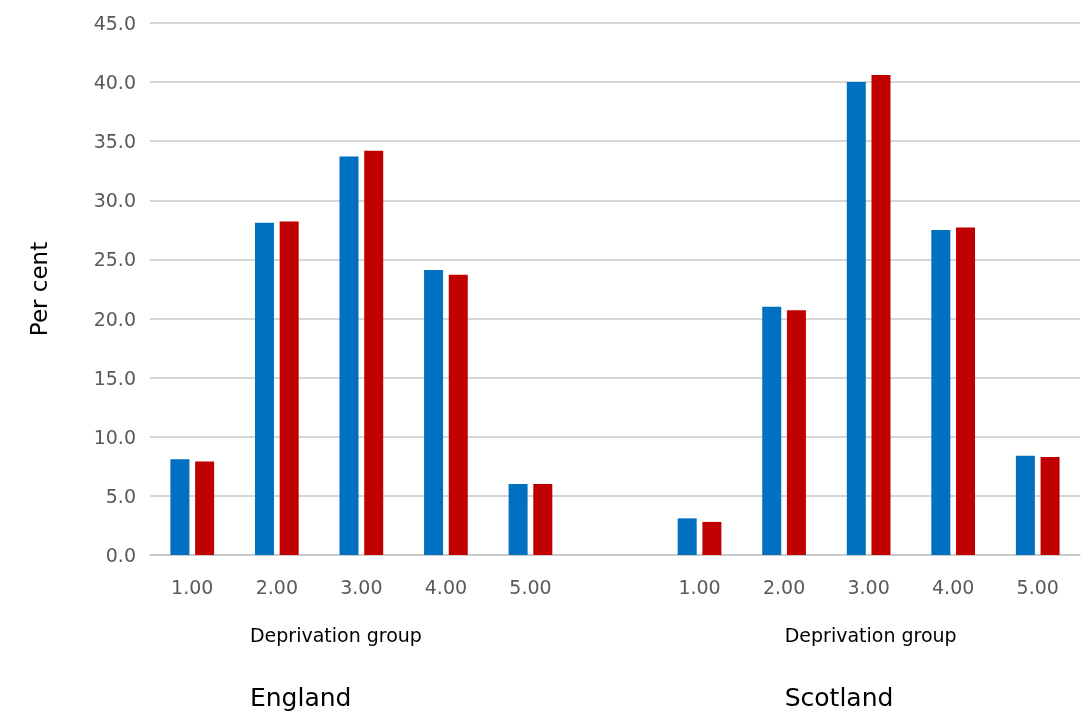 The width and height of the screenshot is (1086, 720). I want to click on y-tick-label: 25.0, so click(114, 259).